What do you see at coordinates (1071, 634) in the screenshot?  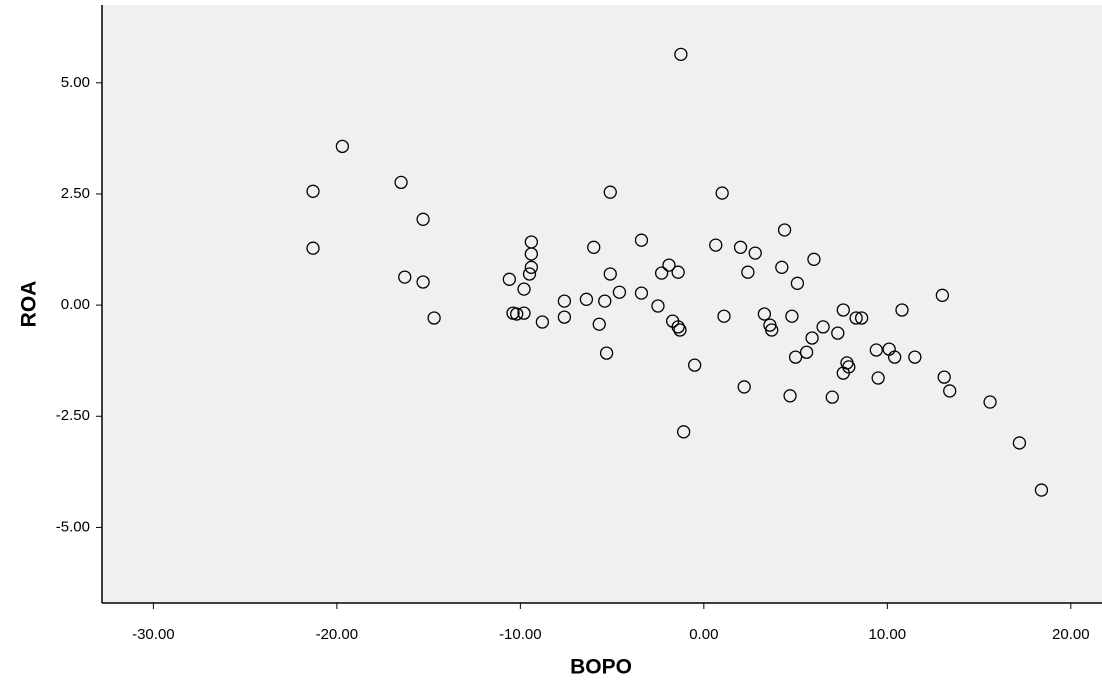 I see `x-tick-label: 20.00` at bounding box center [1071, 634].